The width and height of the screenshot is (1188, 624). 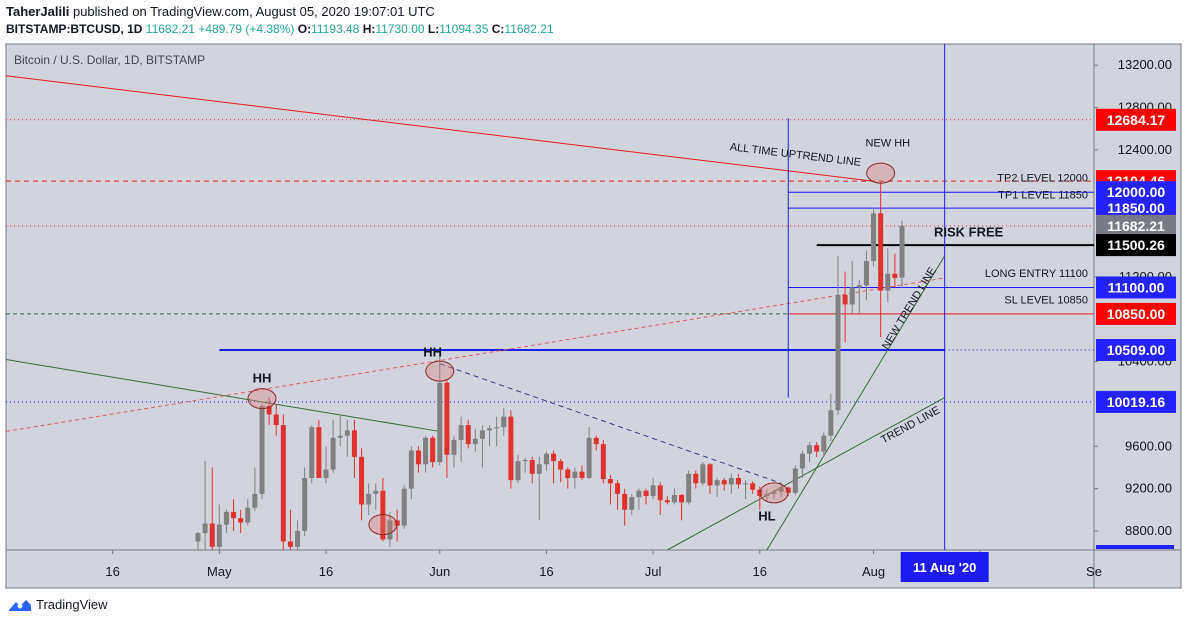 I want to click on open-value: 11193.48, so click(x=335, y=29).